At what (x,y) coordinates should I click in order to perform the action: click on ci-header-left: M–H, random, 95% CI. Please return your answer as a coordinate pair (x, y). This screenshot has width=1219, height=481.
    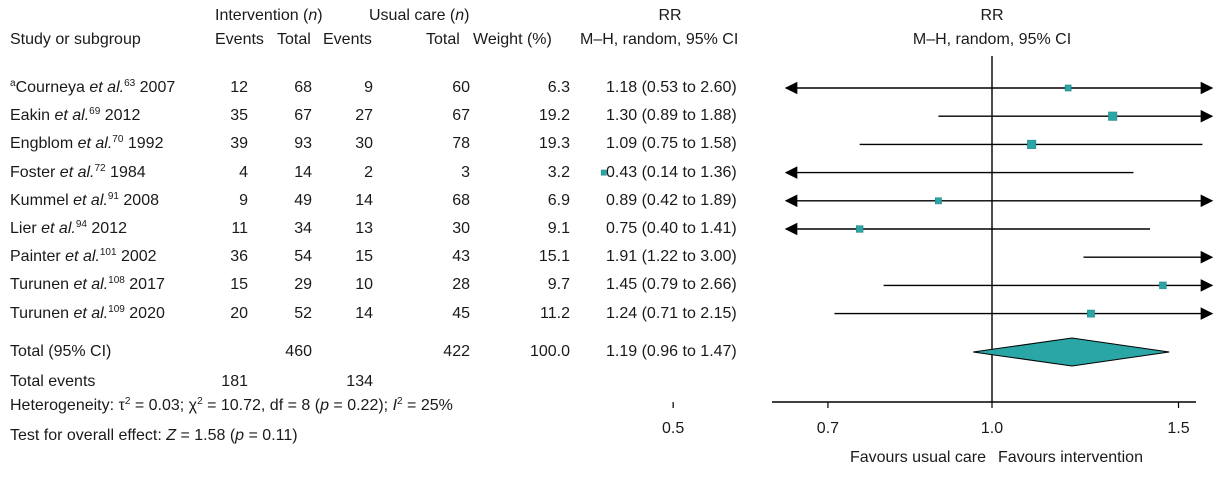
    Looking at the image, I should click on (659, 39).